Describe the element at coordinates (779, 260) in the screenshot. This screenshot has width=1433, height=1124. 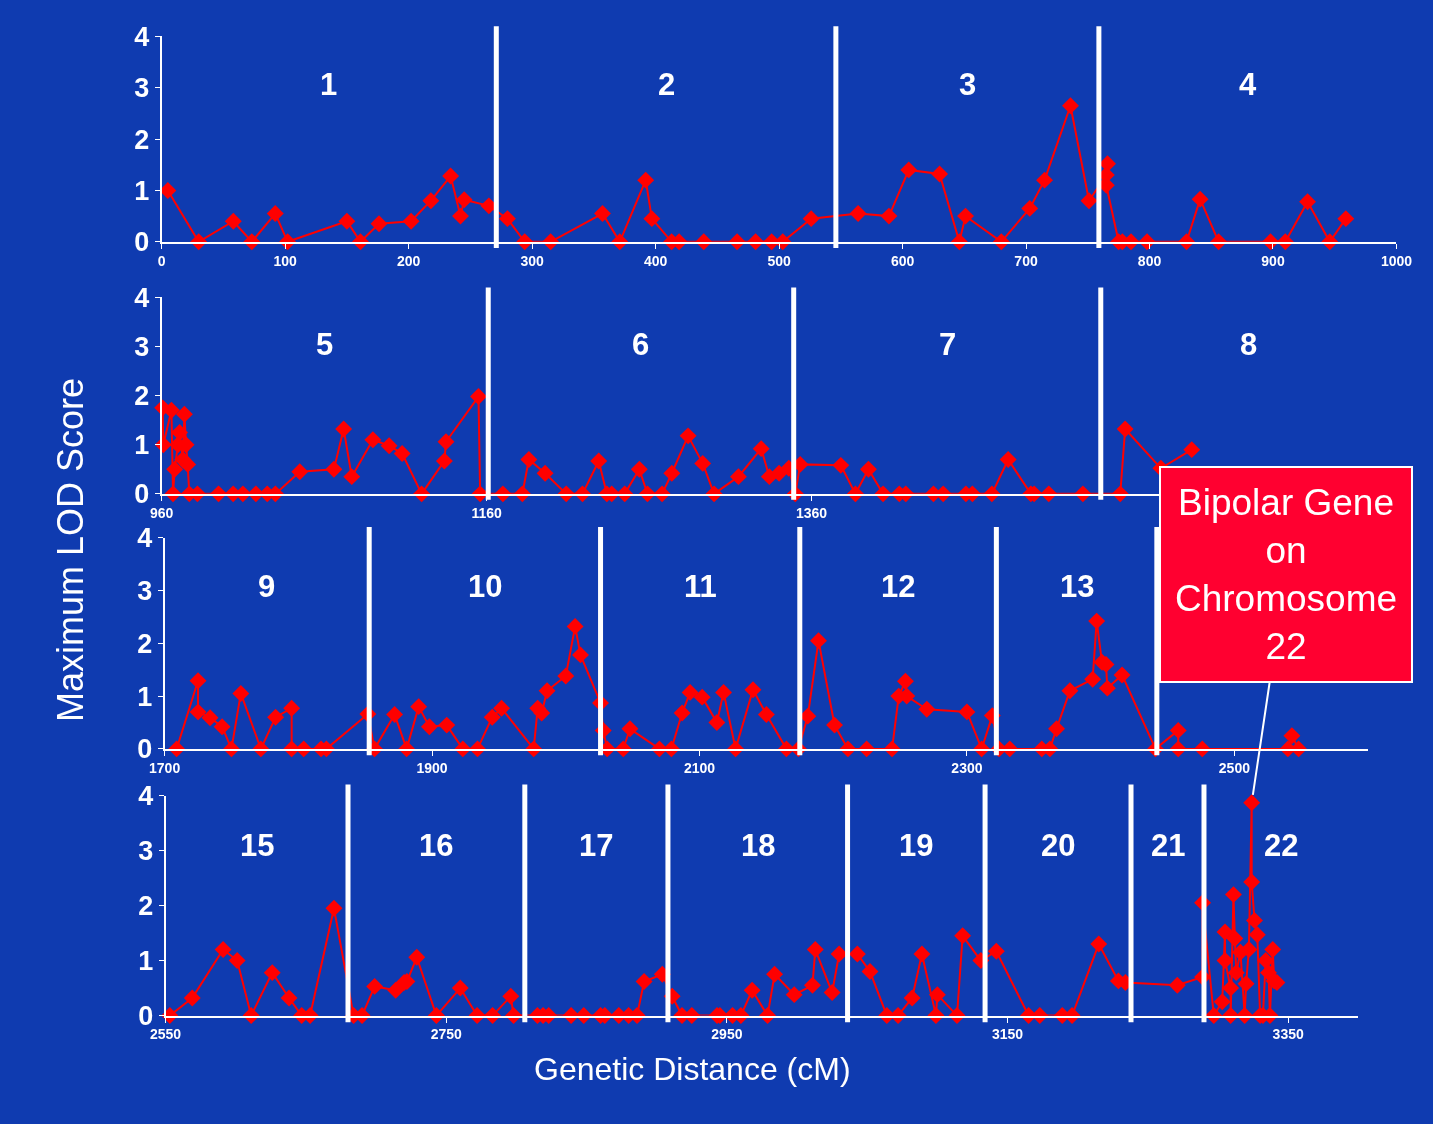
I see `x-tick-label: 500` at that location.